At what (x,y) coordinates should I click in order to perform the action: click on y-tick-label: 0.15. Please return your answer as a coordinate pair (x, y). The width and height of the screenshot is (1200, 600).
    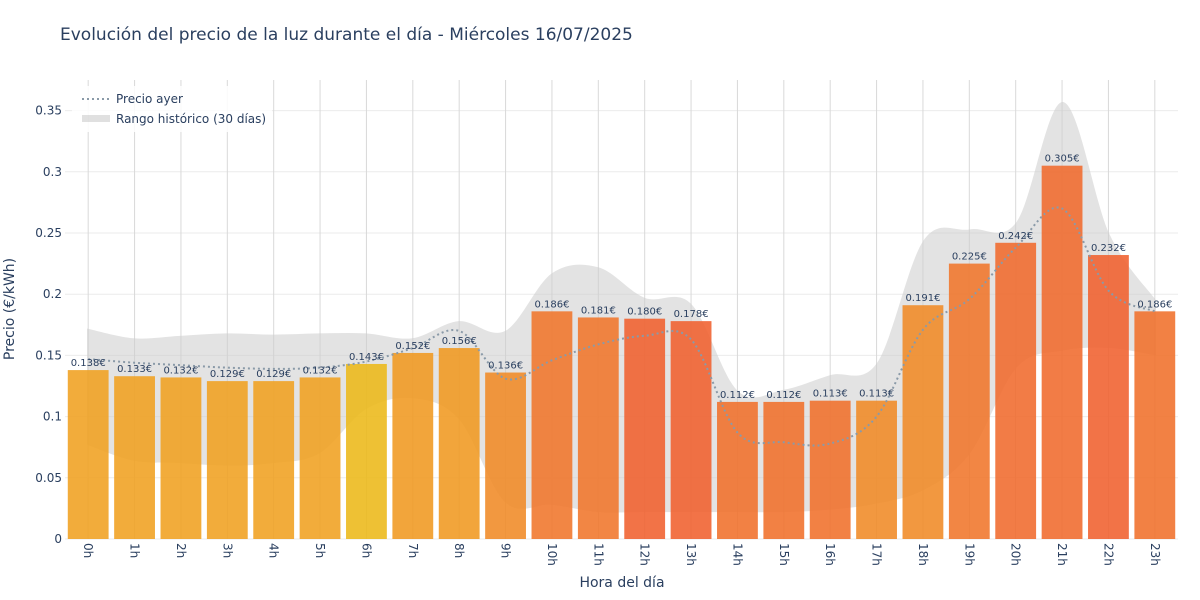
    Looking at the image, I should click on (48, 355).